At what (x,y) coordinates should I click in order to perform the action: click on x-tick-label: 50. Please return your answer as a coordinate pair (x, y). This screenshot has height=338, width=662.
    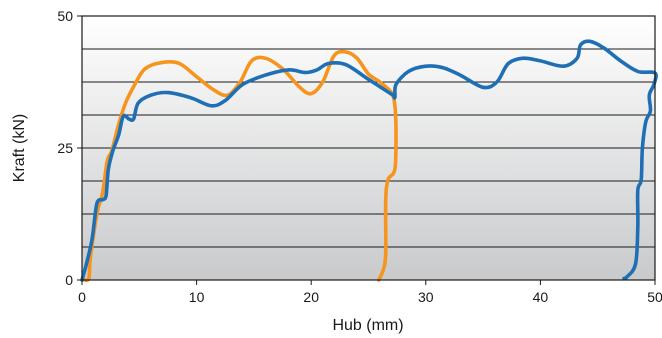
    Looking at the image, I should click on (654, 297).